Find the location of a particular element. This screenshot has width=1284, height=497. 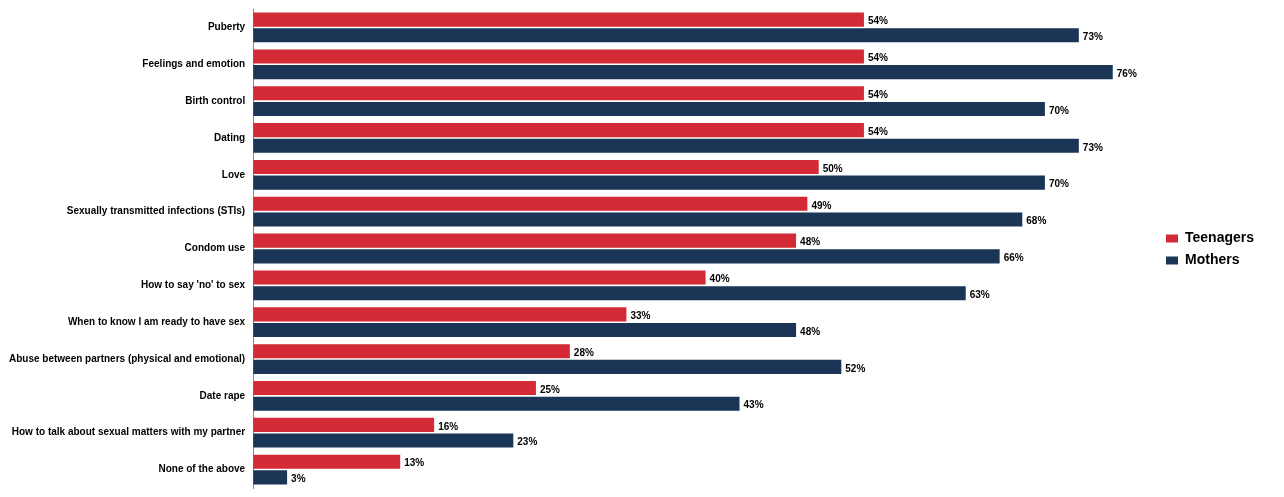

y-tick-label: When to know I am ready to have sex is located at coordinates (156, 321).